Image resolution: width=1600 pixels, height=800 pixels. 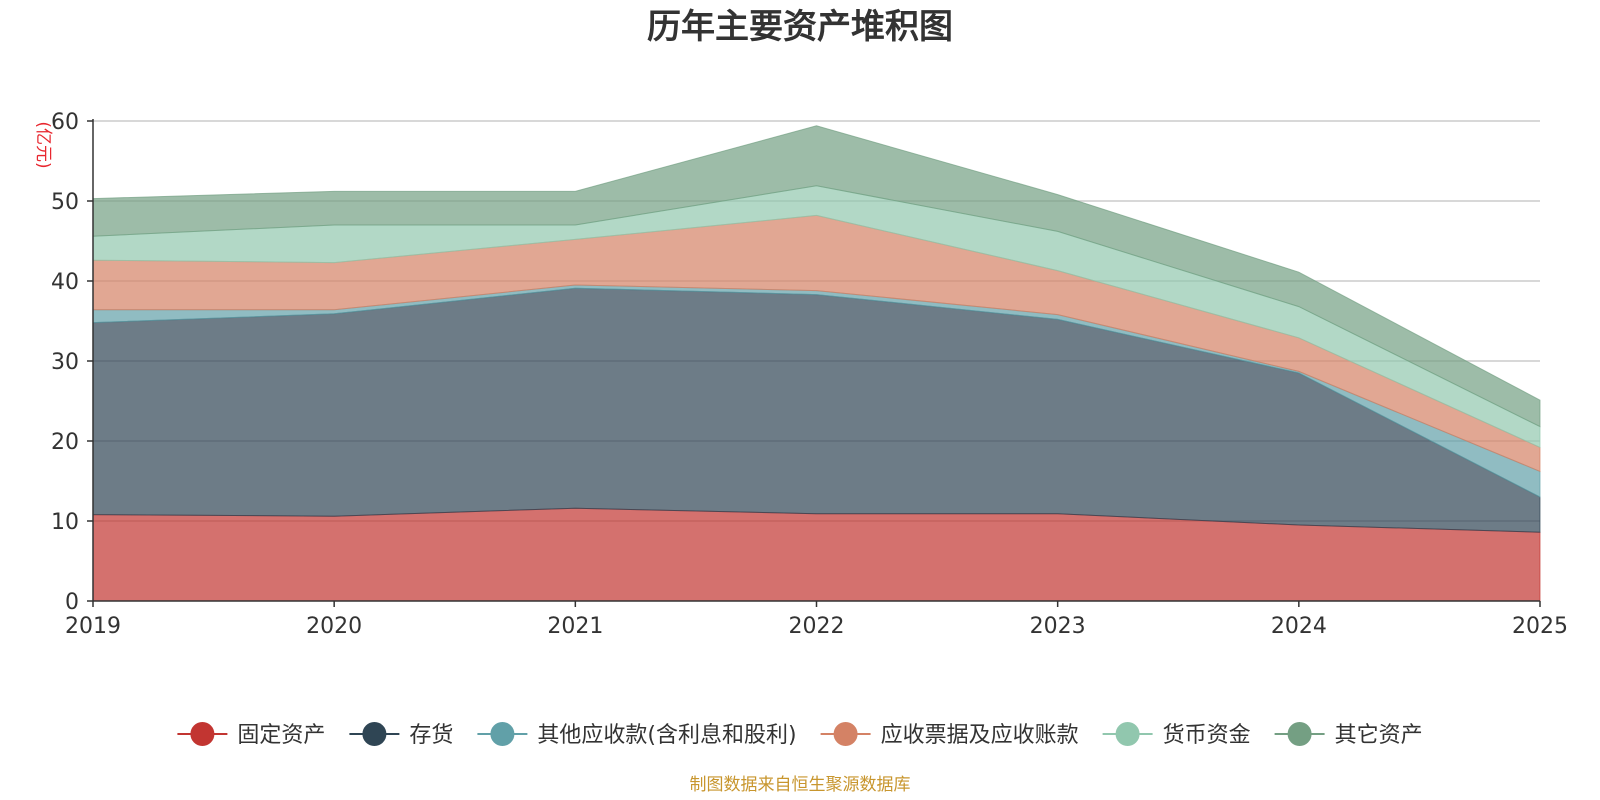 I want to click on legend-item-5: 其它资产, so click(x=1348, y=735).